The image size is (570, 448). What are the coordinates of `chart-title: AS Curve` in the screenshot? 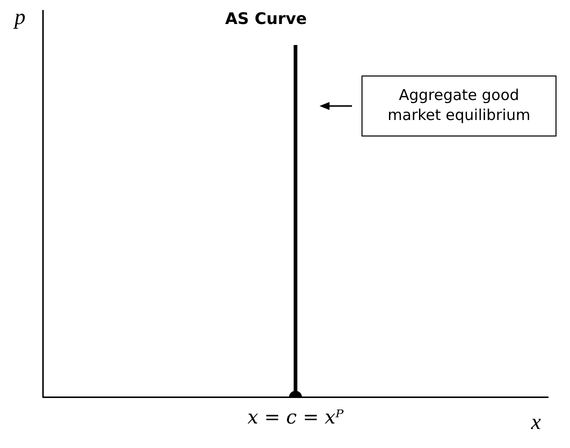 It's located at (266, 18).